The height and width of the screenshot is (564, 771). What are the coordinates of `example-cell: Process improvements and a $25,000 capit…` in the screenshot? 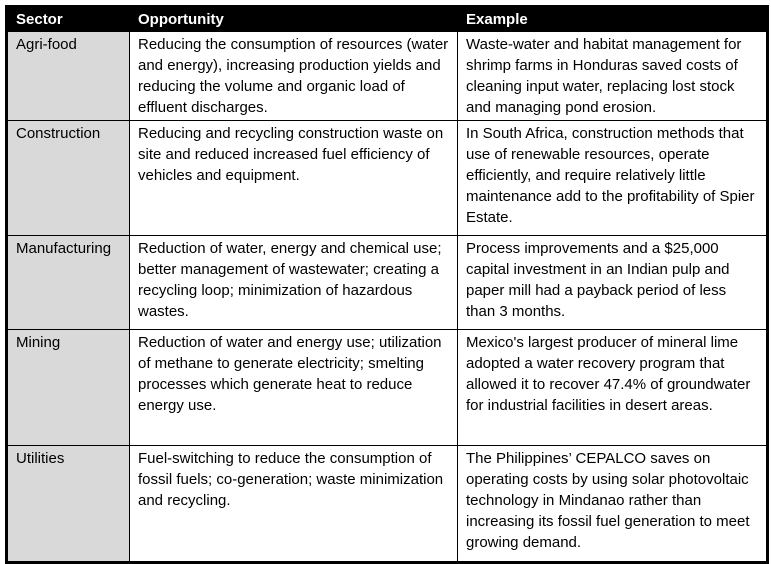 It's located at (612, 282).